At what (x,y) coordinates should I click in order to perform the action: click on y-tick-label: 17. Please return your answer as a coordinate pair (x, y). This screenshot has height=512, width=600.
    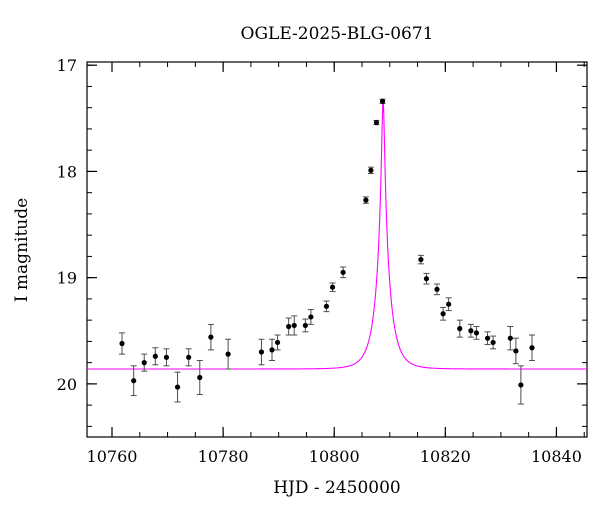
    Looking at the image, I should click on (67, 65).